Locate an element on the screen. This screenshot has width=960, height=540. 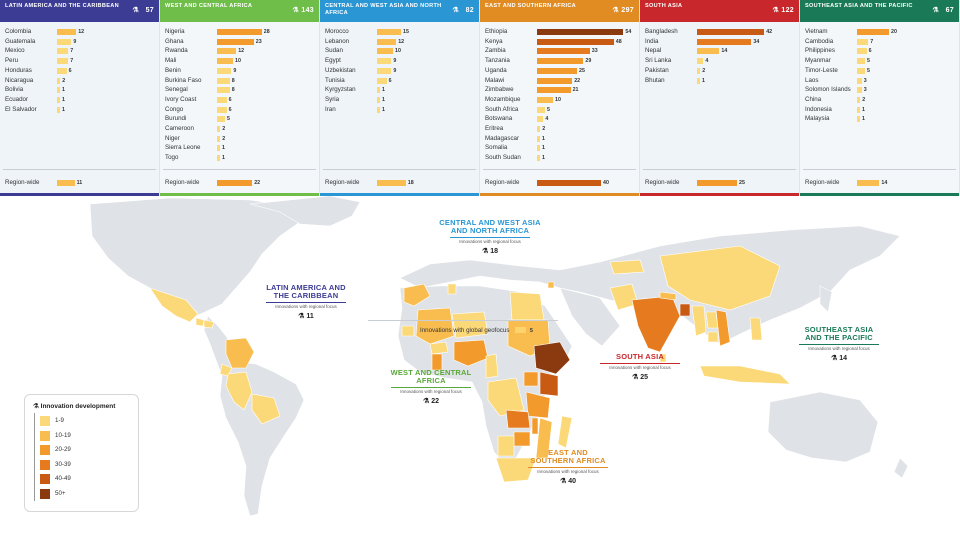
country-row: Tunisia 6 is located at coordinates (400, 81).